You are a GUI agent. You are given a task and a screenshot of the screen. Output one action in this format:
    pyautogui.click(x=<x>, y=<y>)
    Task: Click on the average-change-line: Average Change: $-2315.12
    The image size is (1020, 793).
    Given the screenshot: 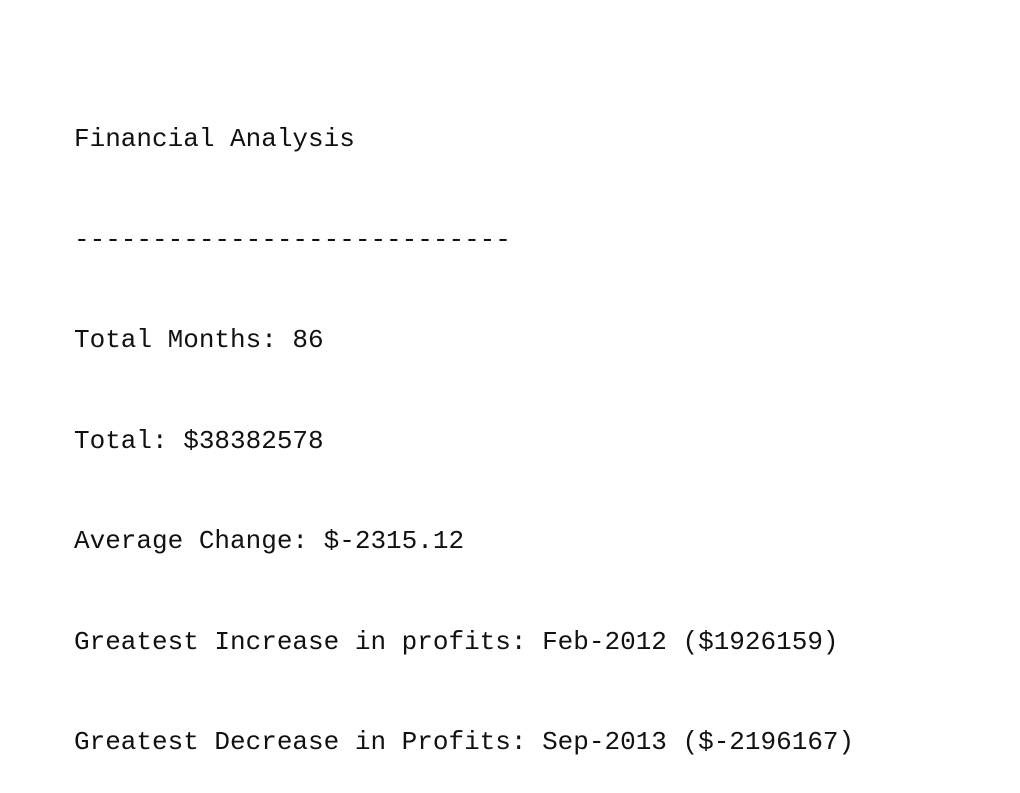 What is the action you would take?
    pyautogui.click(x=269, y=541)
    